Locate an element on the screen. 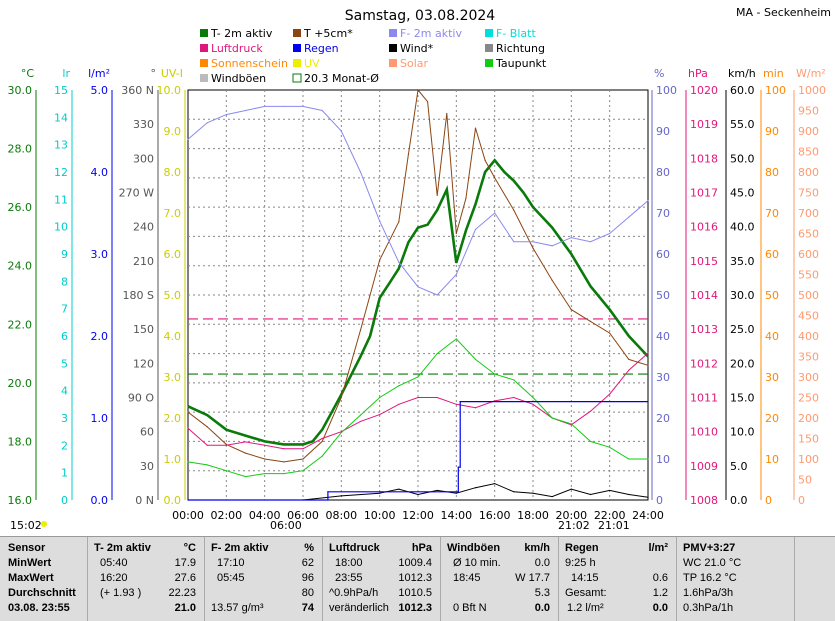 This screenshot has height=621, width=835. x-tick-label: 20:00 is located at coordinates (571, 515).